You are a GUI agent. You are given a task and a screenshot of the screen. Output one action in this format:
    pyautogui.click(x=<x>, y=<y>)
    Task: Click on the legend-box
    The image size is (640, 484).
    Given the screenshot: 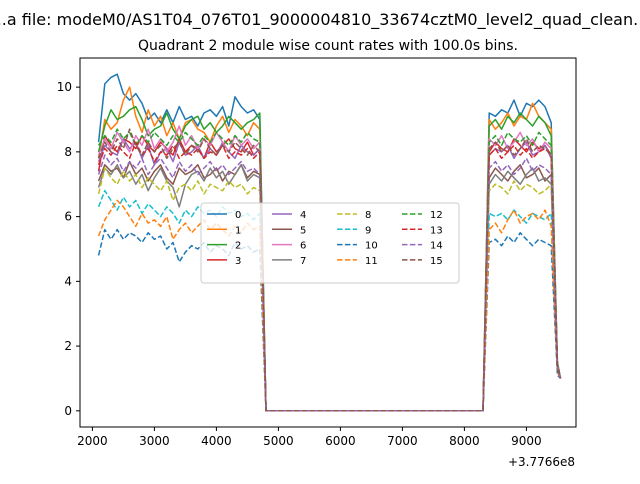 What is the action you would take?
    pyautogui.click(x=330, y=243)
    